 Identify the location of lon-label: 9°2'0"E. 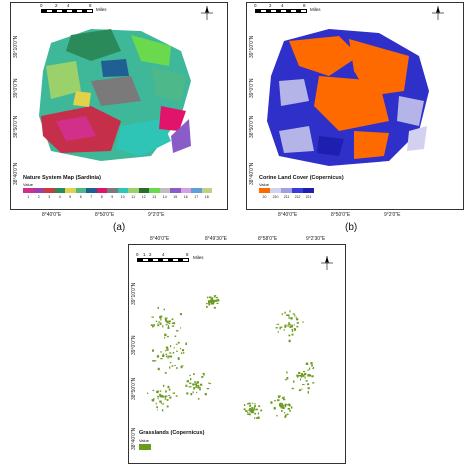
(392, 215).